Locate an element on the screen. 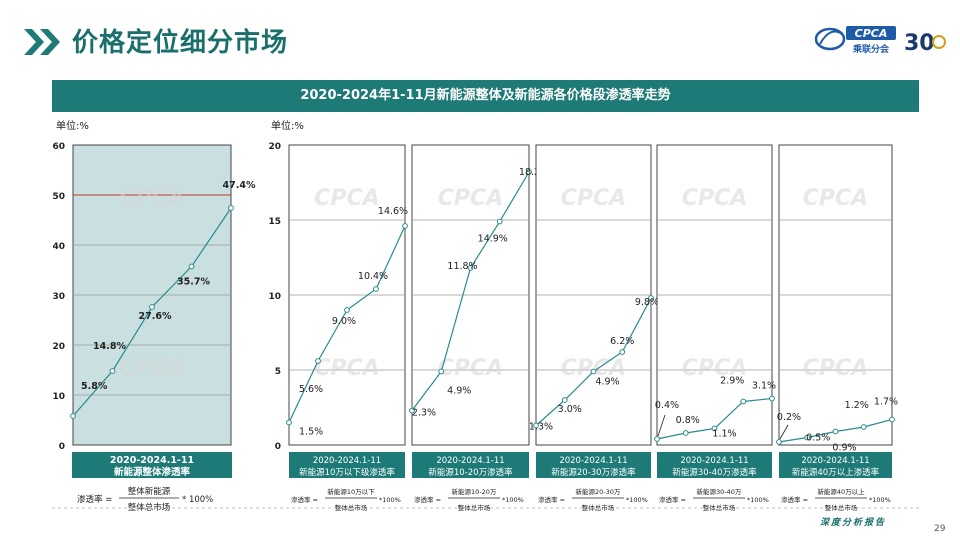  data-label: 0.5% is located at coordinates (818, 438).